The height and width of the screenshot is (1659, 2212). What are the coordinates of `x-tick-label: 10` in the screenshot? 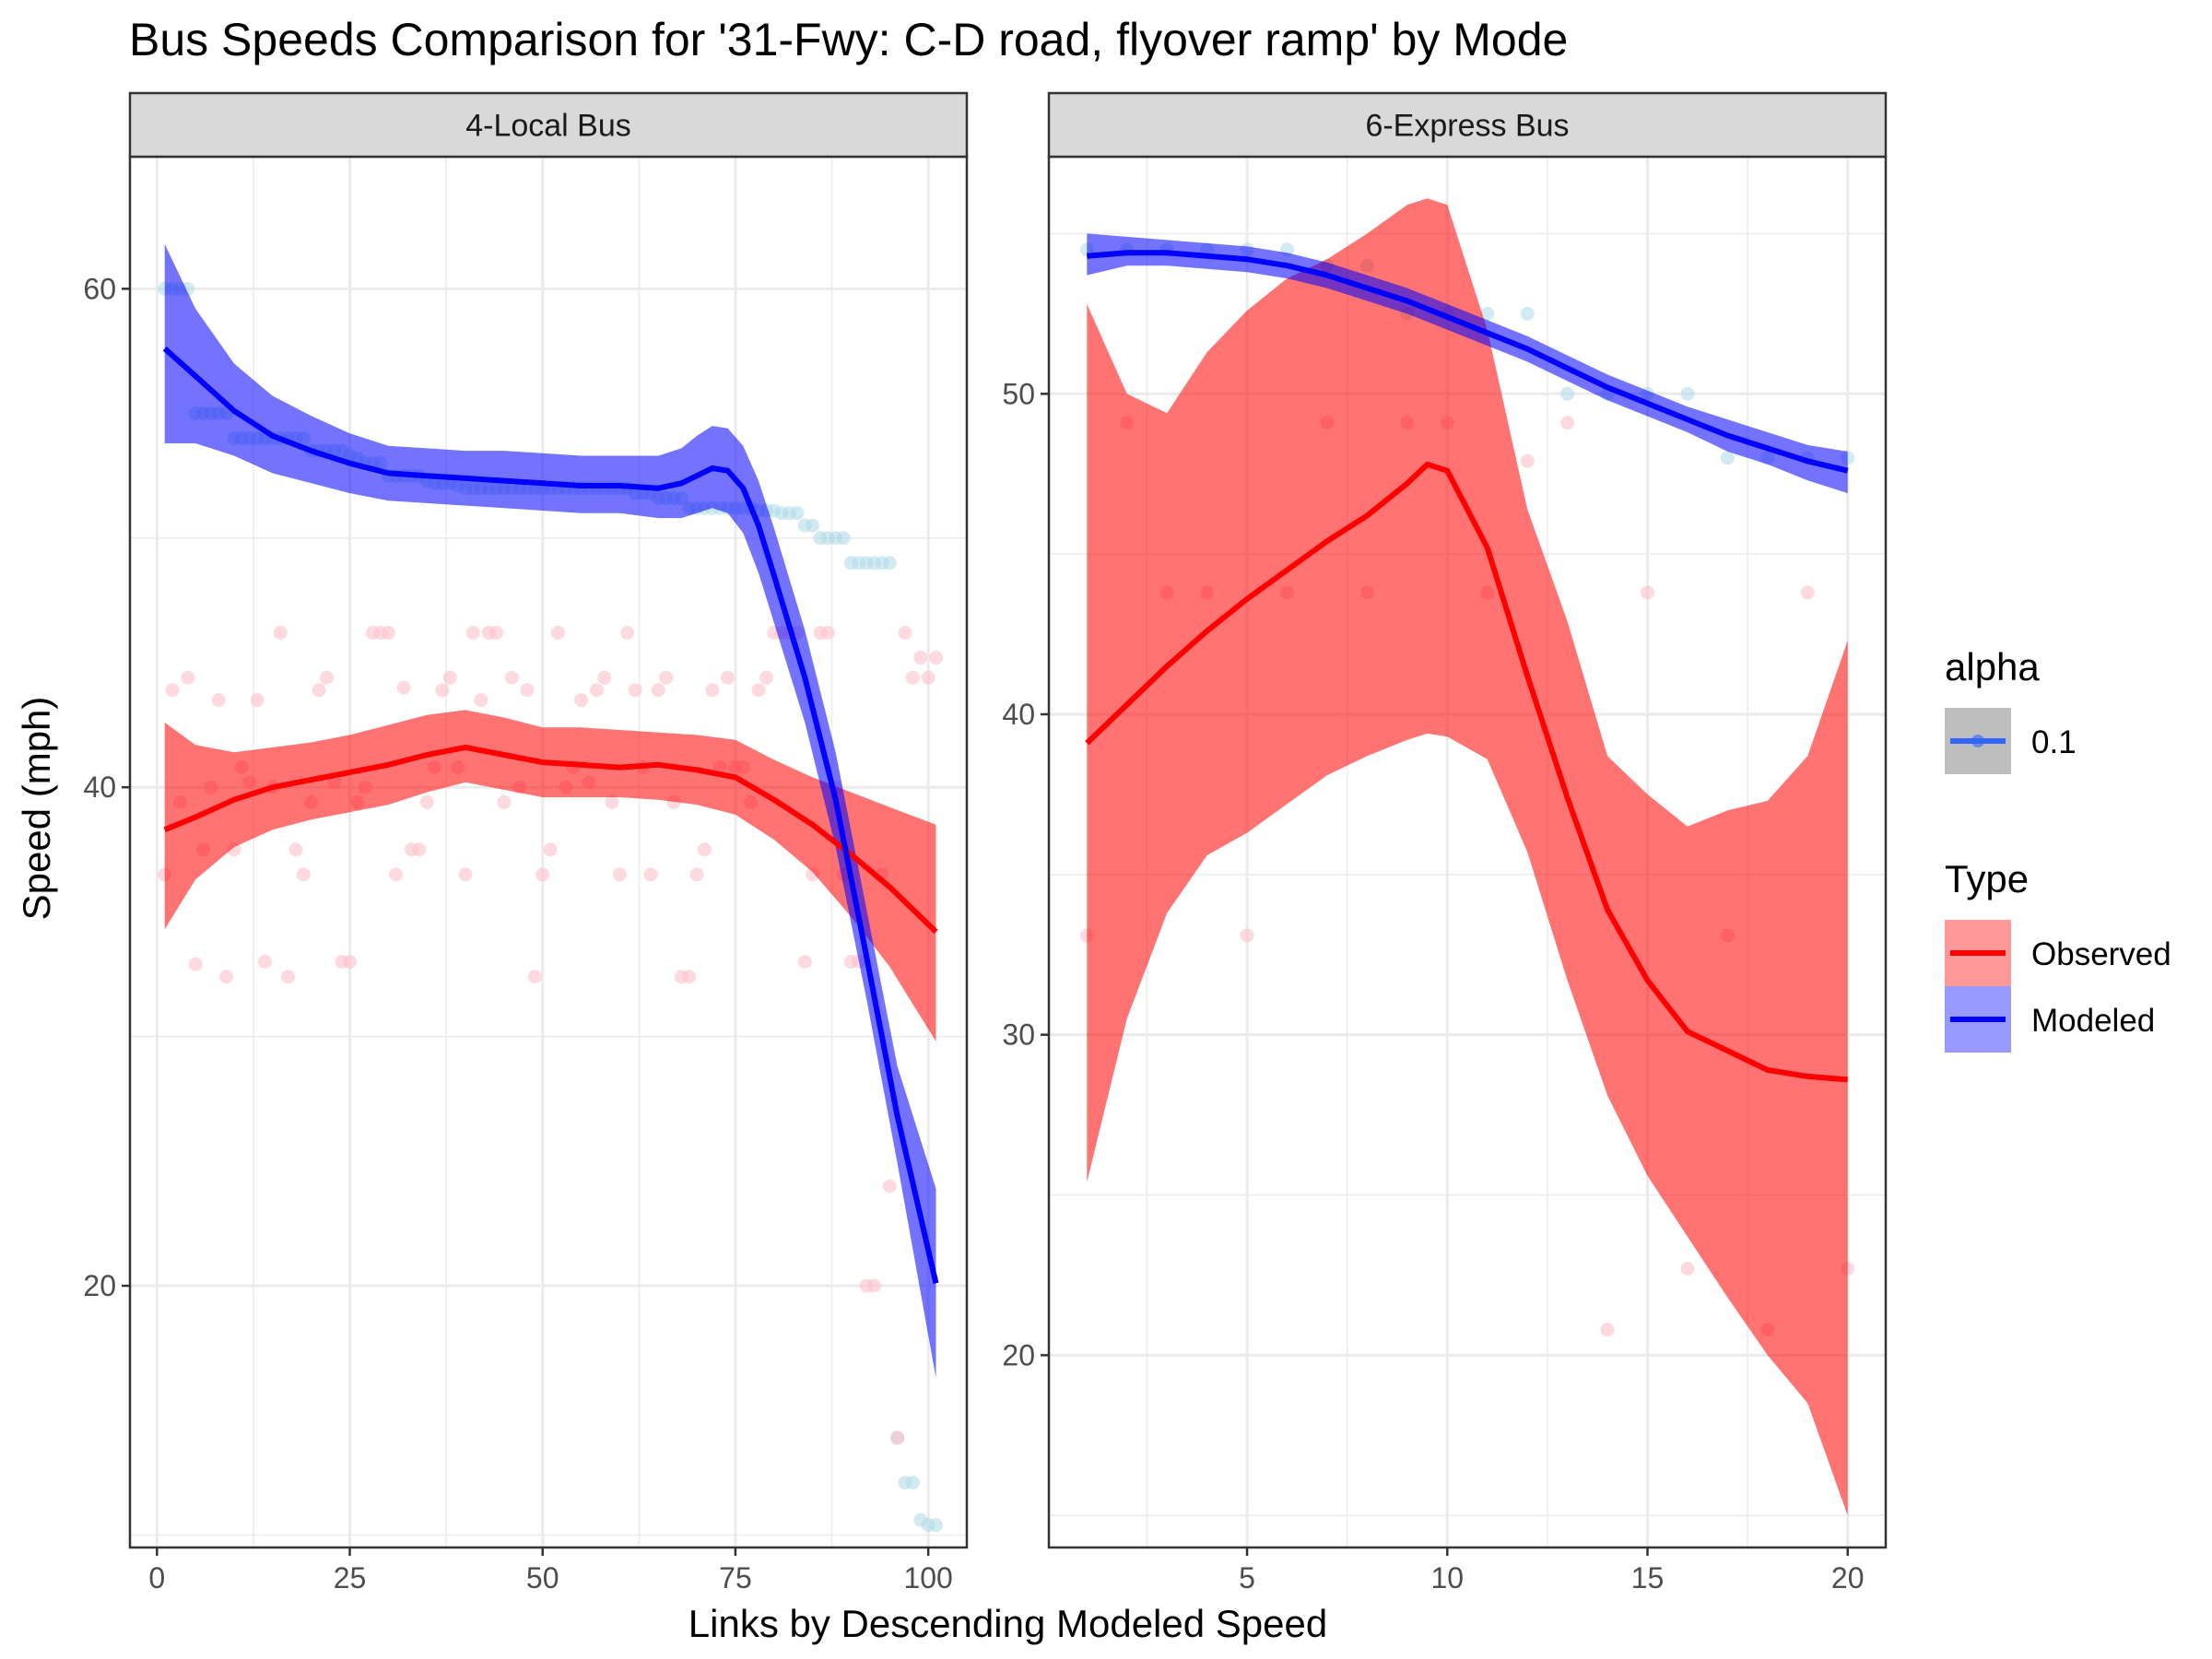 It's located at (1447, 1577).